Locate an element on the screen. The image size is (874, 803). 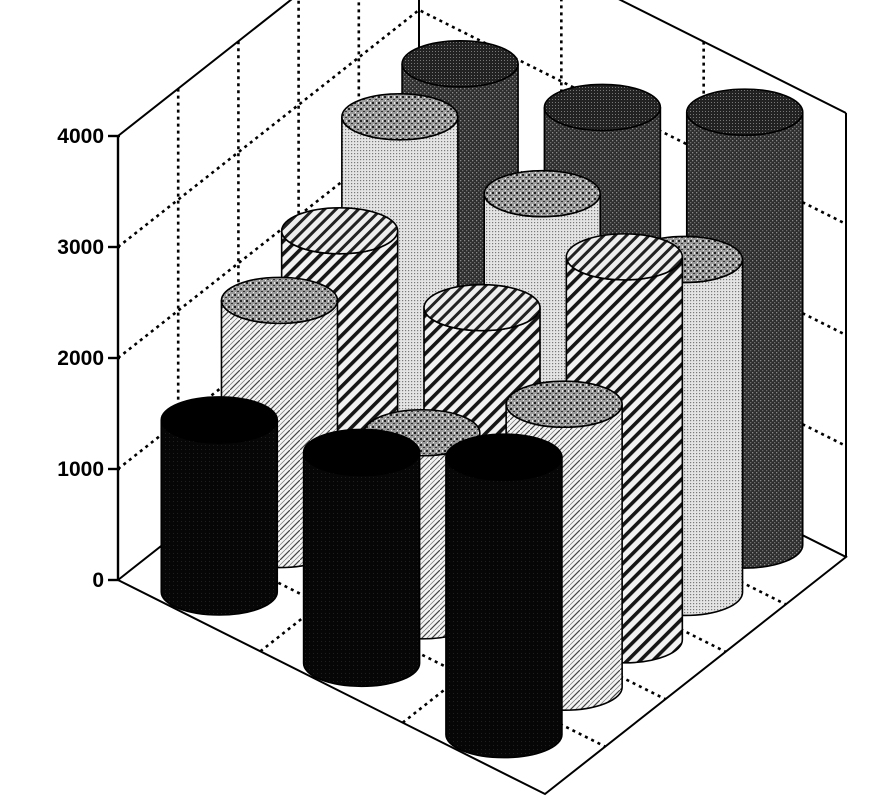
z-axis-tick-label: 1000 is located at coordinates (80, 469).